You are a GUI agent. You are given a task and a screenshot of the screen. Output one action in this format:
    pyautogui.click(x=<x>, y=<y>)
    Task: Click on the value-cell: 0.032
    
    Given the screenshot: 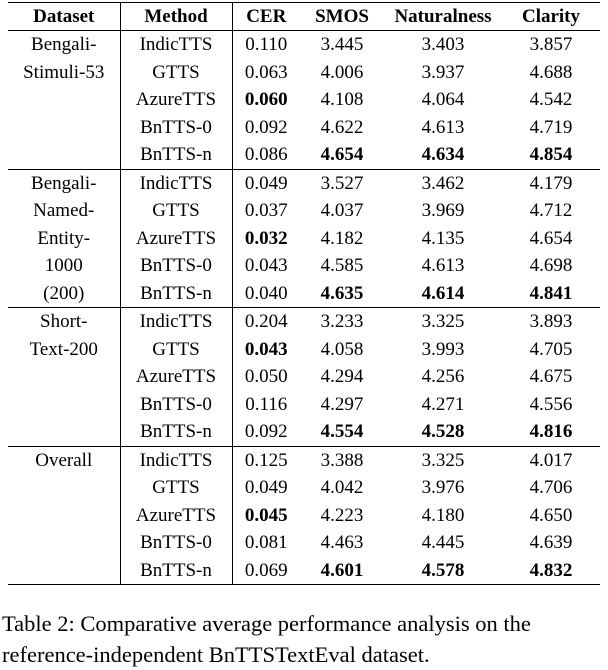 What is the action you would take?
    pyautogui.click(x=266, y=238)
    